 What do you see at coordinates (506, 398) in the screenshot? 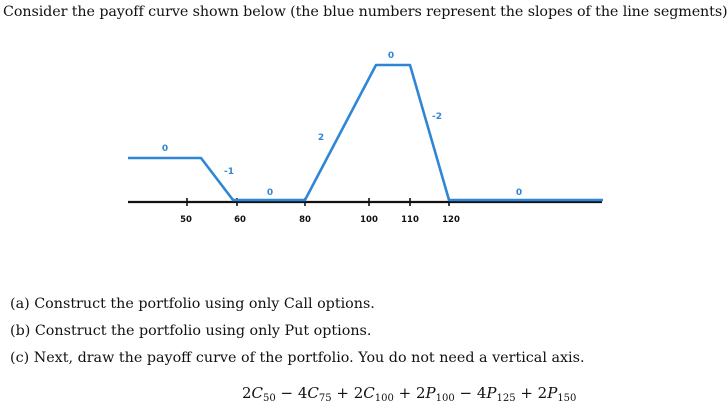
I see `formula-strike-subscript: 125` at bounding box center [506, 398].